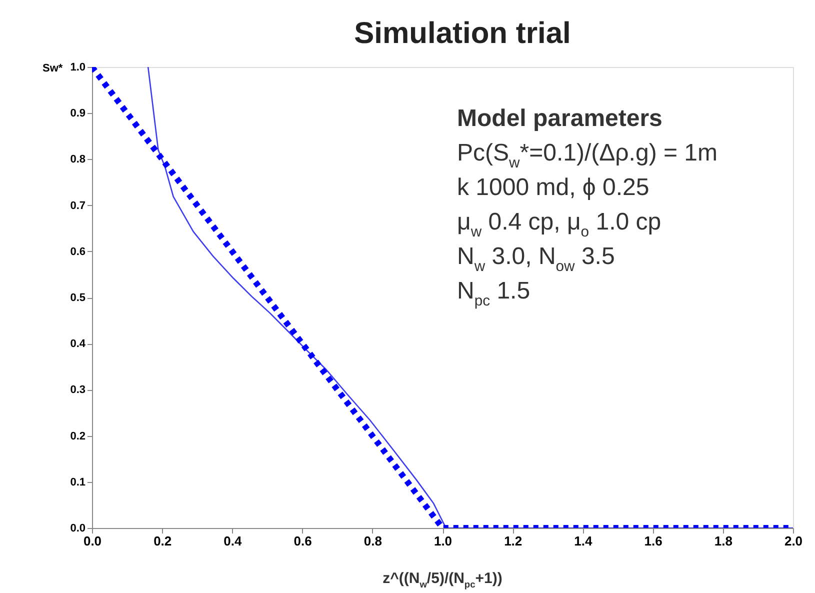  Describe the element at coordinates (163, 541) in the screenshot. I see `x-tick-label: 0.2` at that location.